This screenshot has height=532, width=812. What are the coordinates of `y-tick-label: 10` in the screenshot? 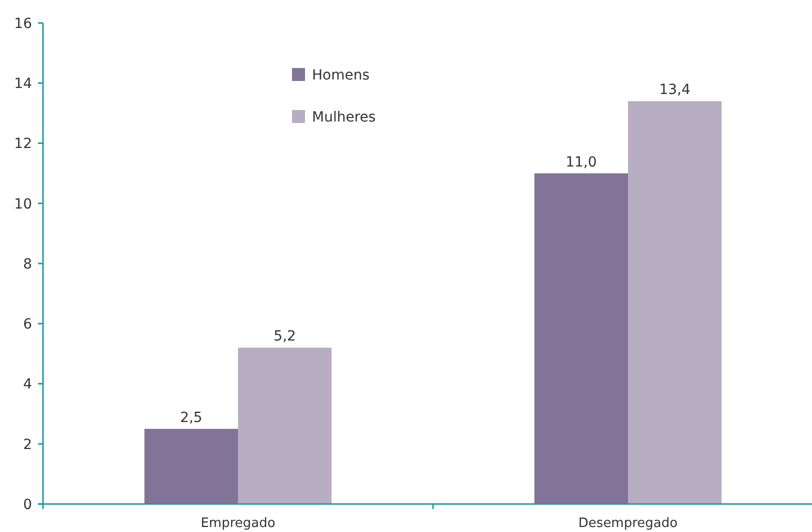 It's located at (23, 204).